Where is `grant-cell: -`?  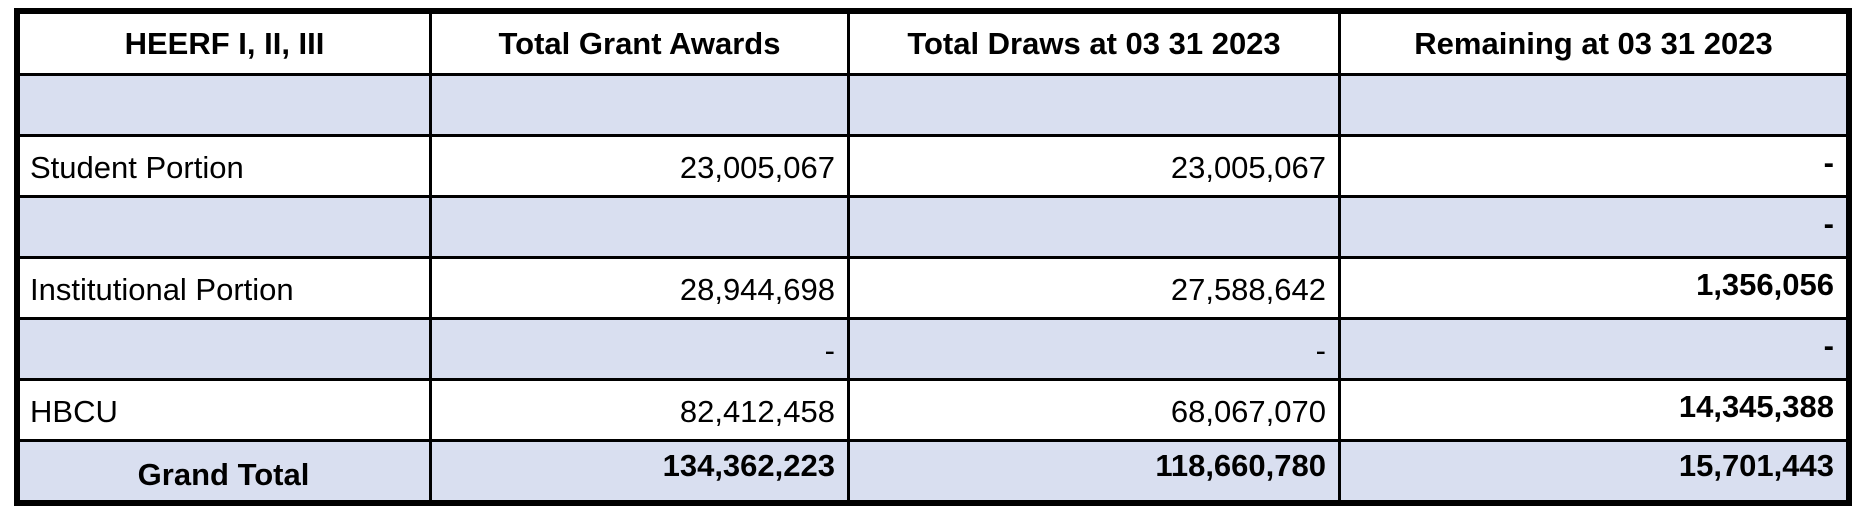
grant-cell: - is located at coordinates (639, 349).